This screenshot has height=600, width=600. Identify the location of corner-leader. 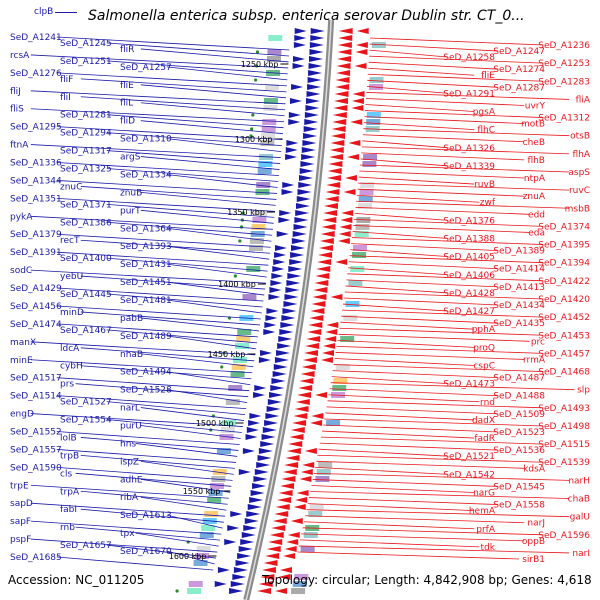
(66, 12).